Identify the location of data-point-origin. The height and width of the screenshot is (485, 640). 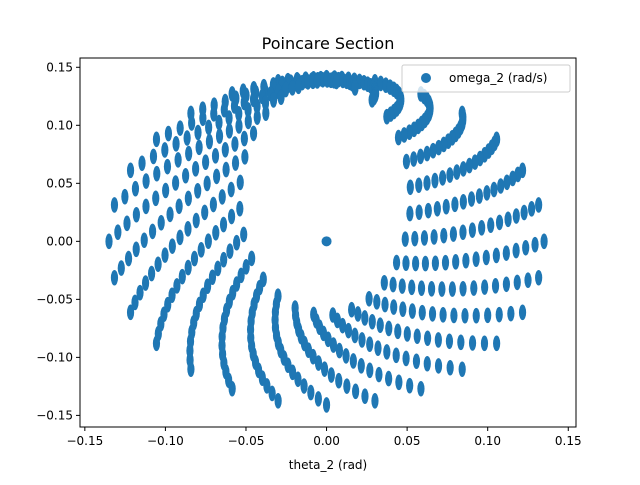
(326, 241).